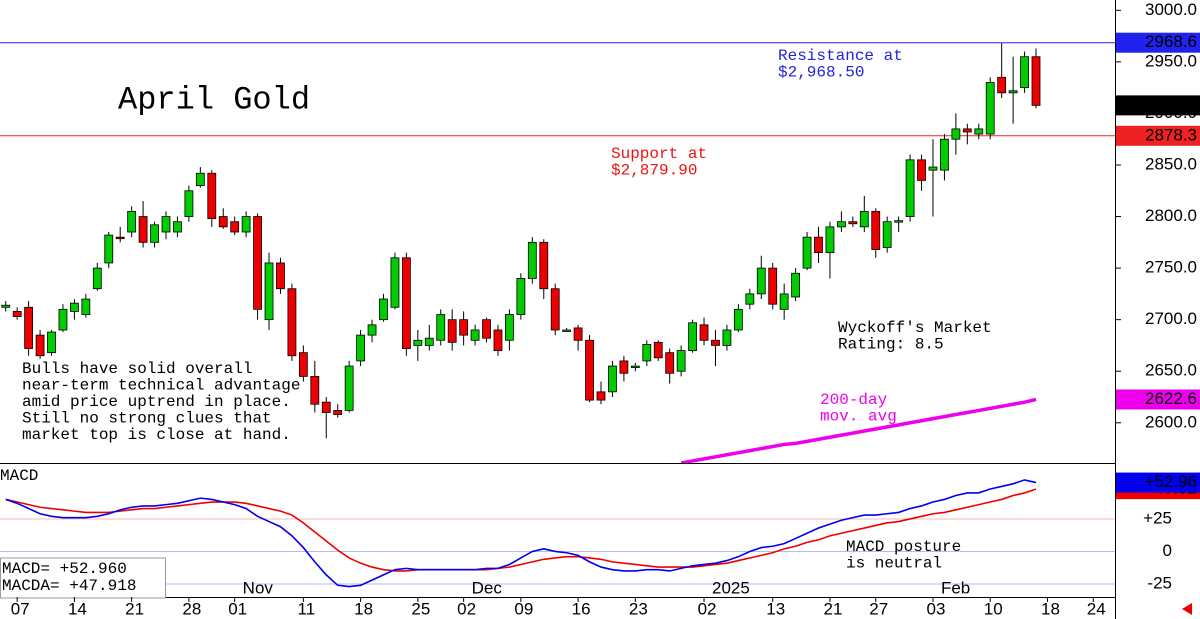 This screenshot has height=619, width=1200. What do you see at coordinates (891, 345) in the screenshot?
I see `annotation: Rating: 8.5` at bounding box center [891, 345].